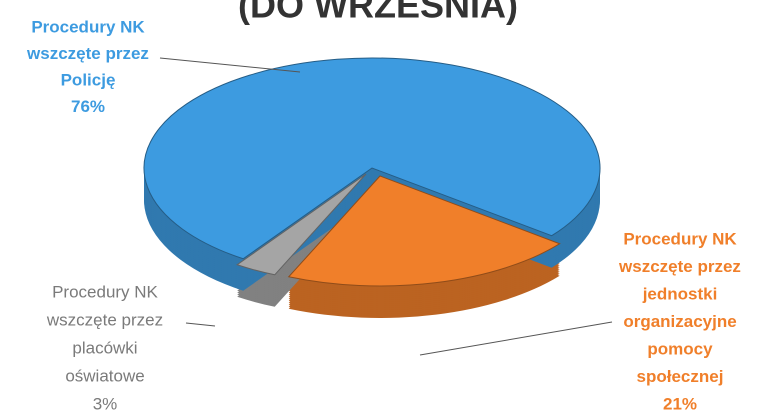  I want to click on chart-title: (DO WRZEŚNIA), so click(378, 13).